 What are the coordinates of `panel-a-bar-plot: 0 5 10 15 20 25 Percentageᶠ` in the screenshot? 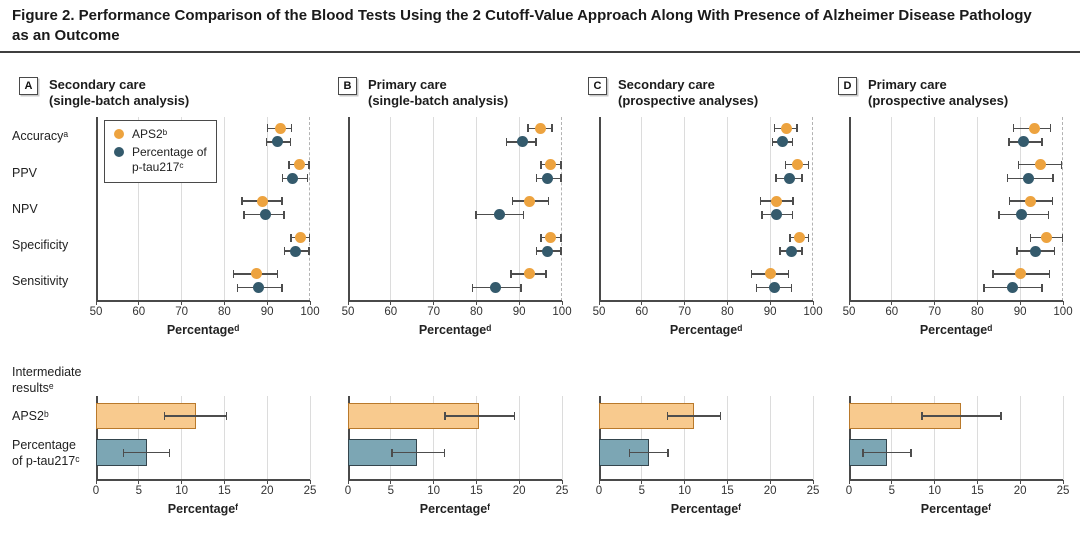 It's located at (204, 456).